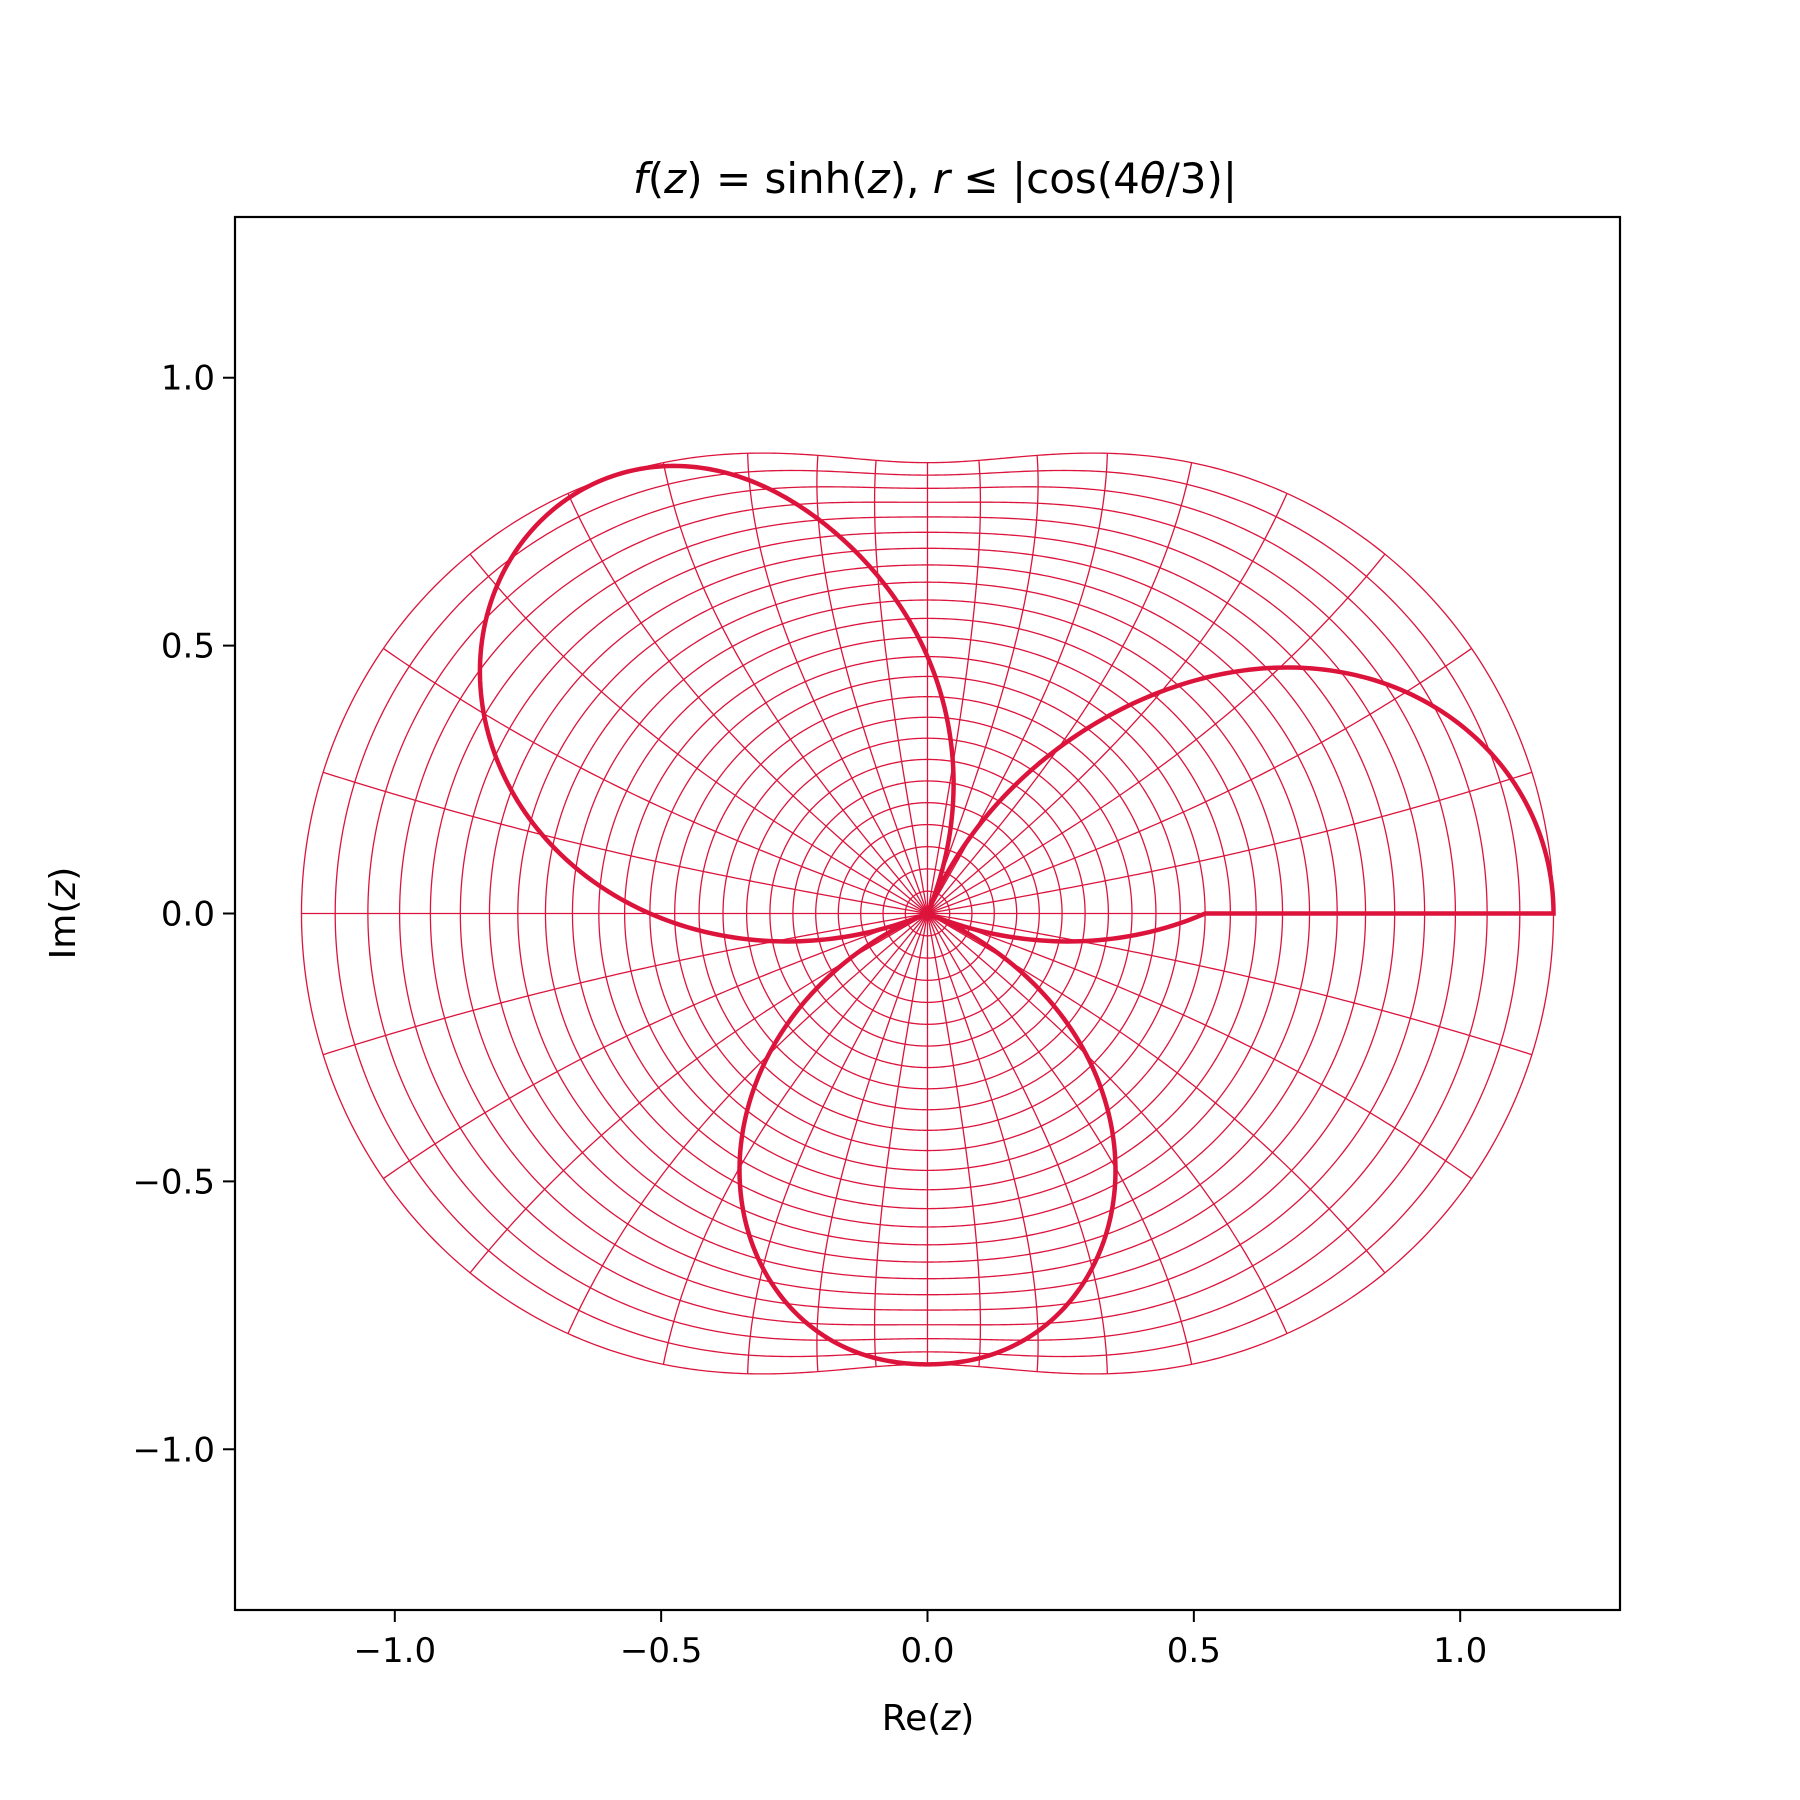 This screenshot has height=1800, width=1800. What do you see at coordinates (395, 1651) in the screenshot?
I see `x-tick-label: −1.0` at bounding box center [395, 1651].